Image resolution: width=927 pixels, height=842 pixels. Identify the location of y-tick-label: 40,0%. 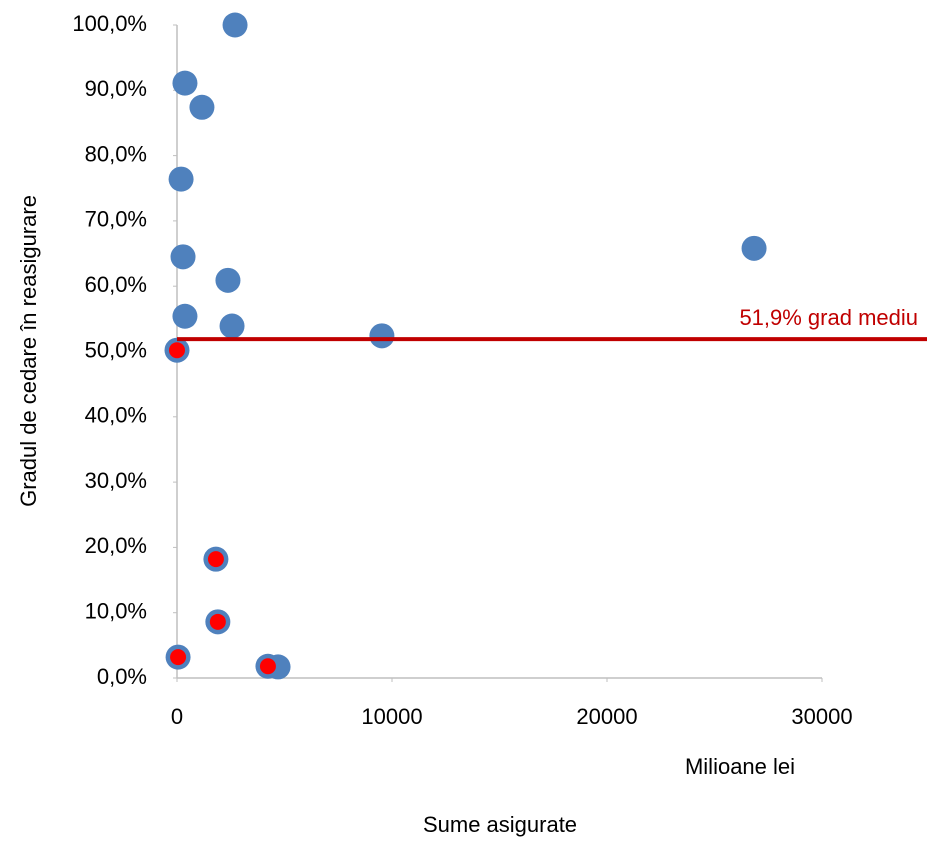
(116, 415).